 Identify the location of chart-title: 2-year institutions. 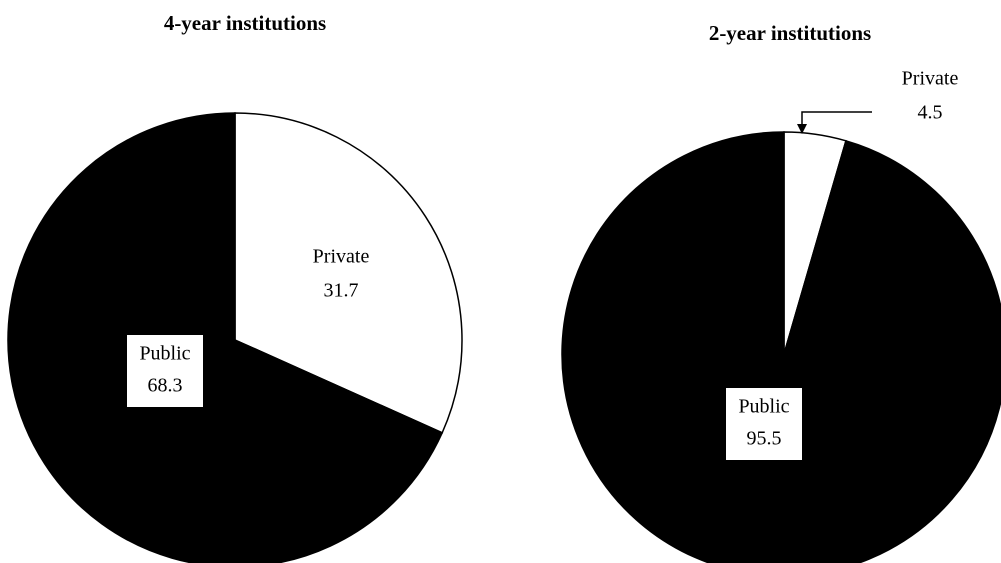
(790, 33).